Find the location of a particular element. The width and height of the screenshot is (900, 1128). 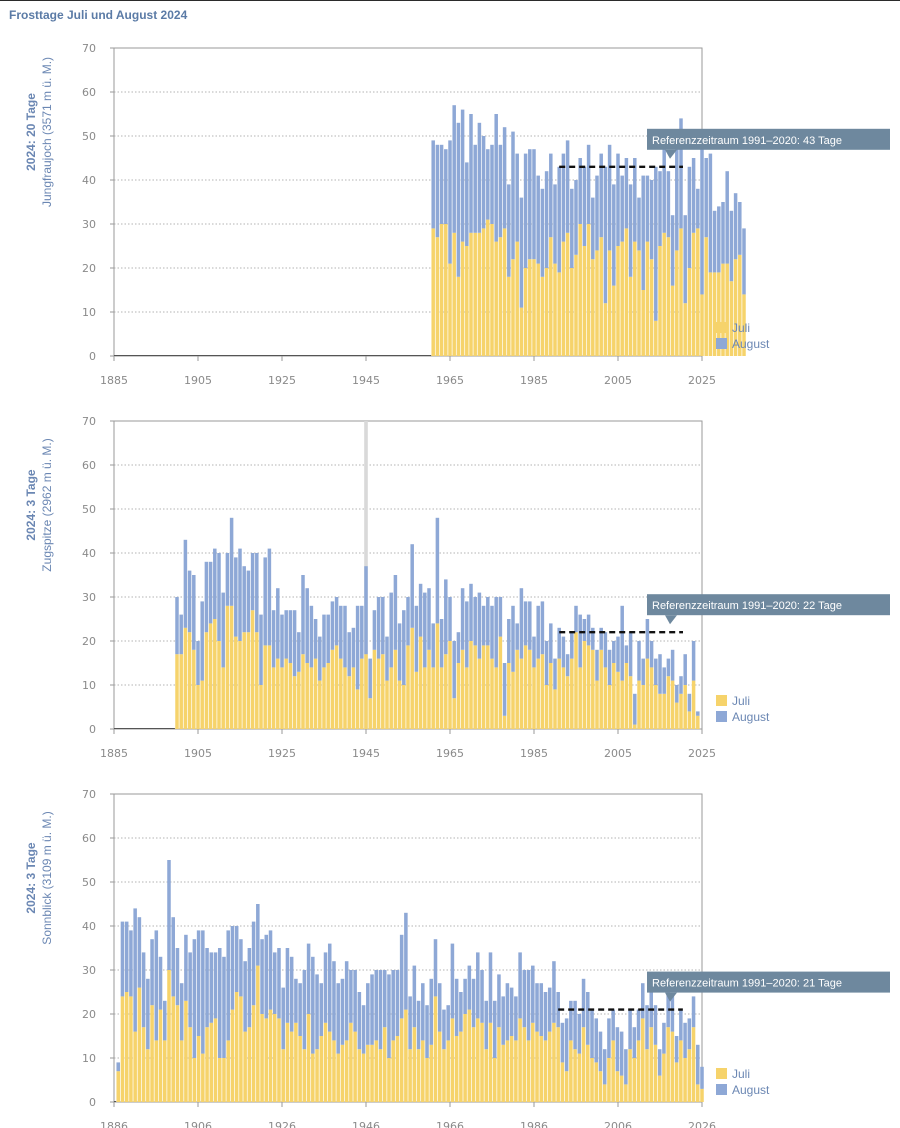

y-axis-label-station: Zugspitze (2962 m ü. M.) is located at coordinates (47, 504).